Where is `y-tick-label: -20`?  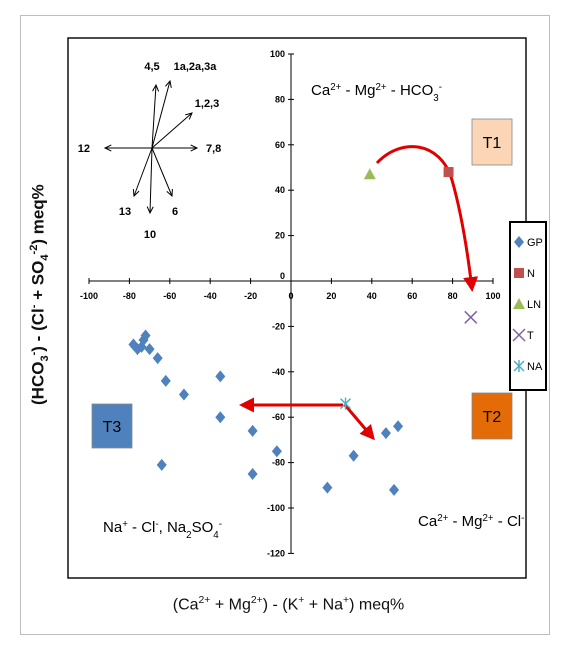 y-tick-label: -20 is located at coordinates (278, 326).